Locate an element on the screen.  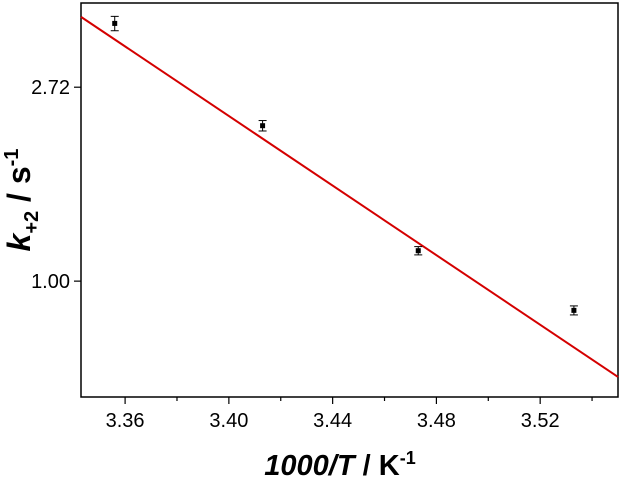
x-tick-label: 3.48 is located at coordinates (436, 421).